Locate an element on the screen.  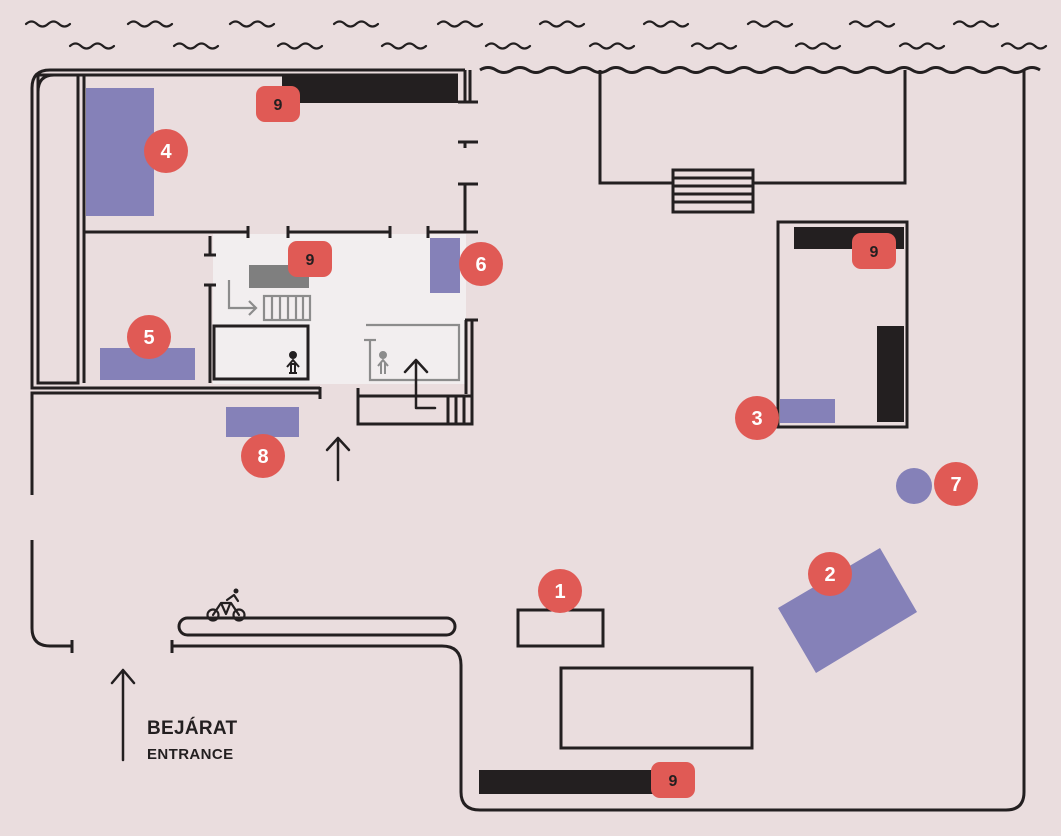
svg-text: 6 is located at coordinates (480, 265).